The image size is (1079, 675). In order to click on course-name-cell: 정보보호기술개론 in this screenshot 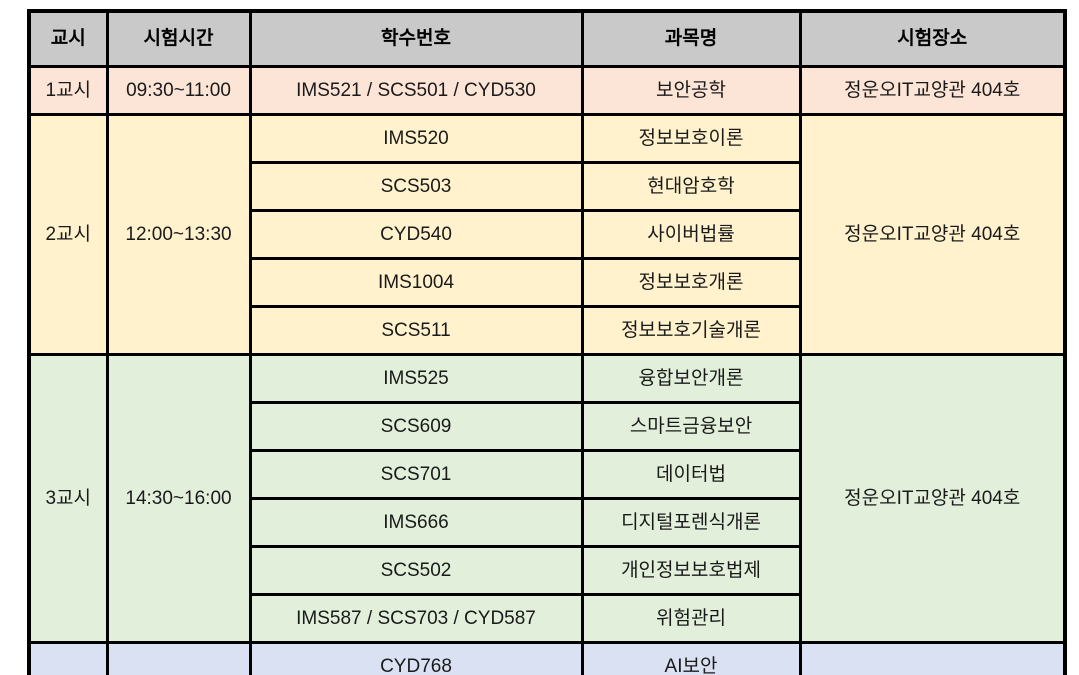, I will do `click(691, 330)`.